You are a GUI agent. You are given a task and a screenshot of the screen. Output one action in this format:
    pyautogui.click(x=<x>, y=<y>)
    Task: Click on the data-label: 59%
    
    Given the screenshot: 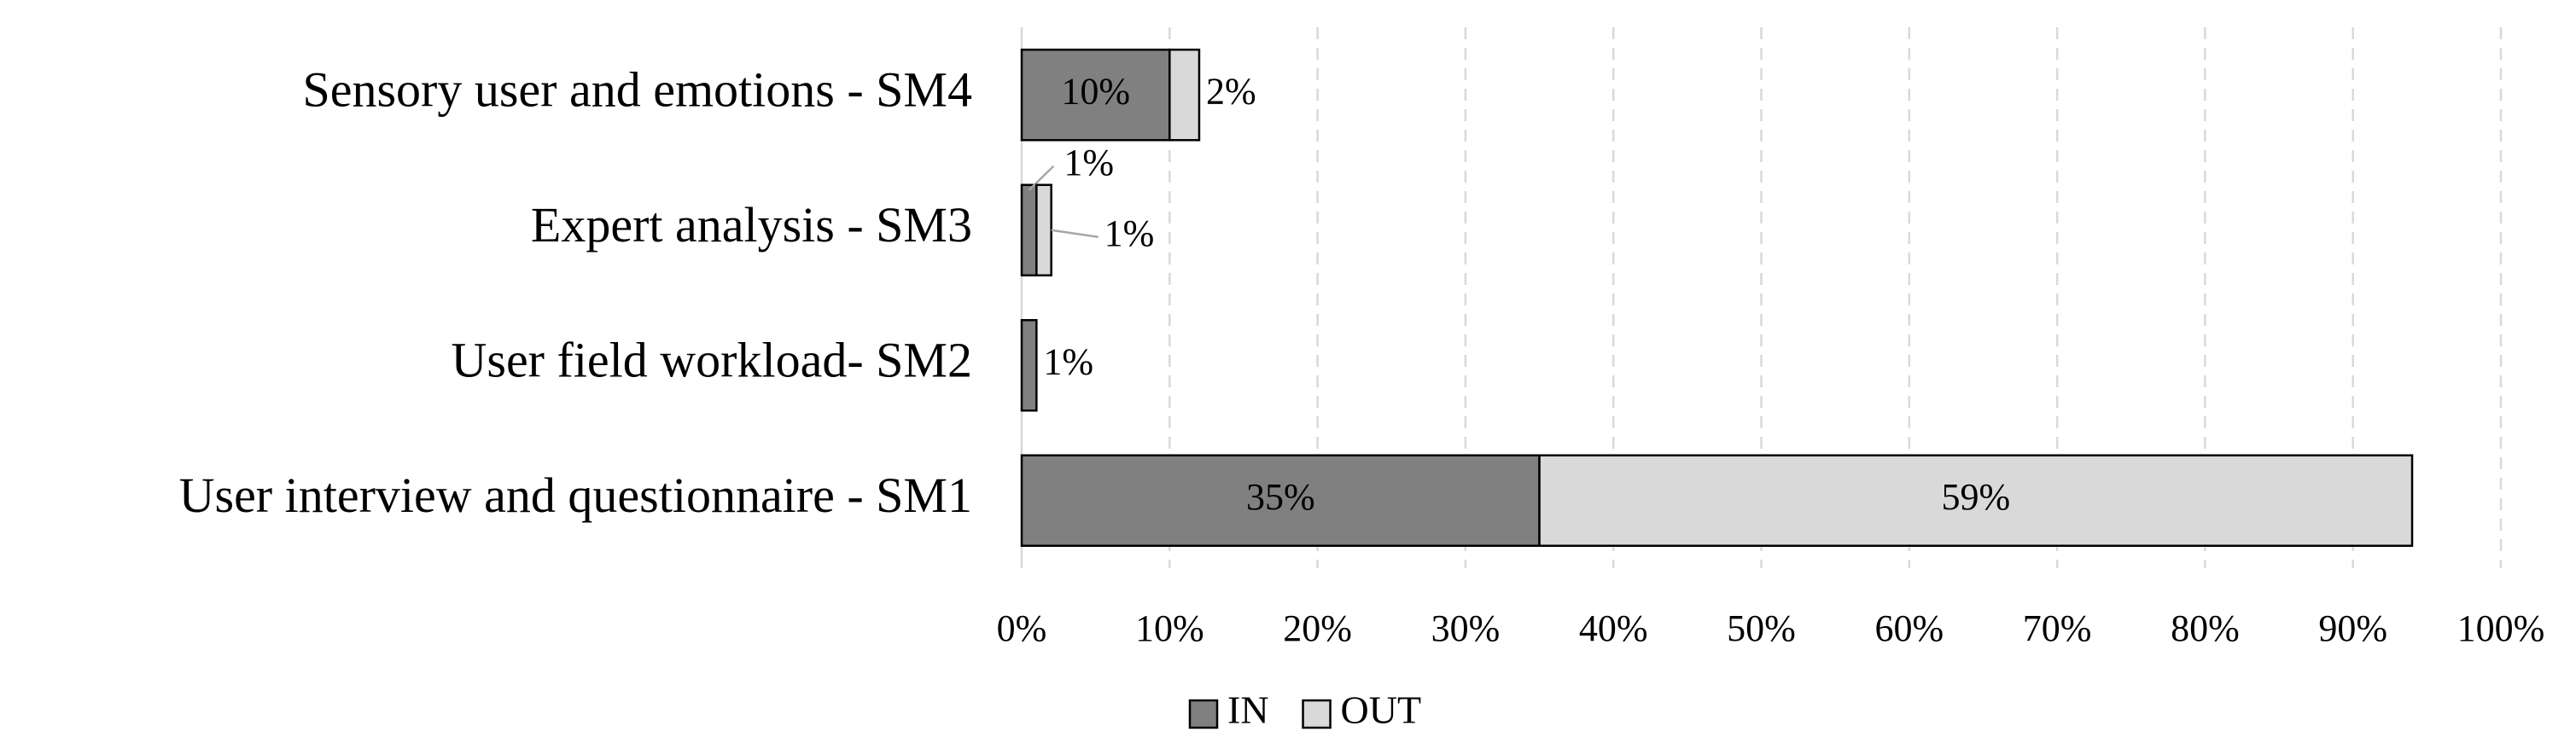 What is the action you would take?
    pyautogui.click(x=1975, y=497)
    